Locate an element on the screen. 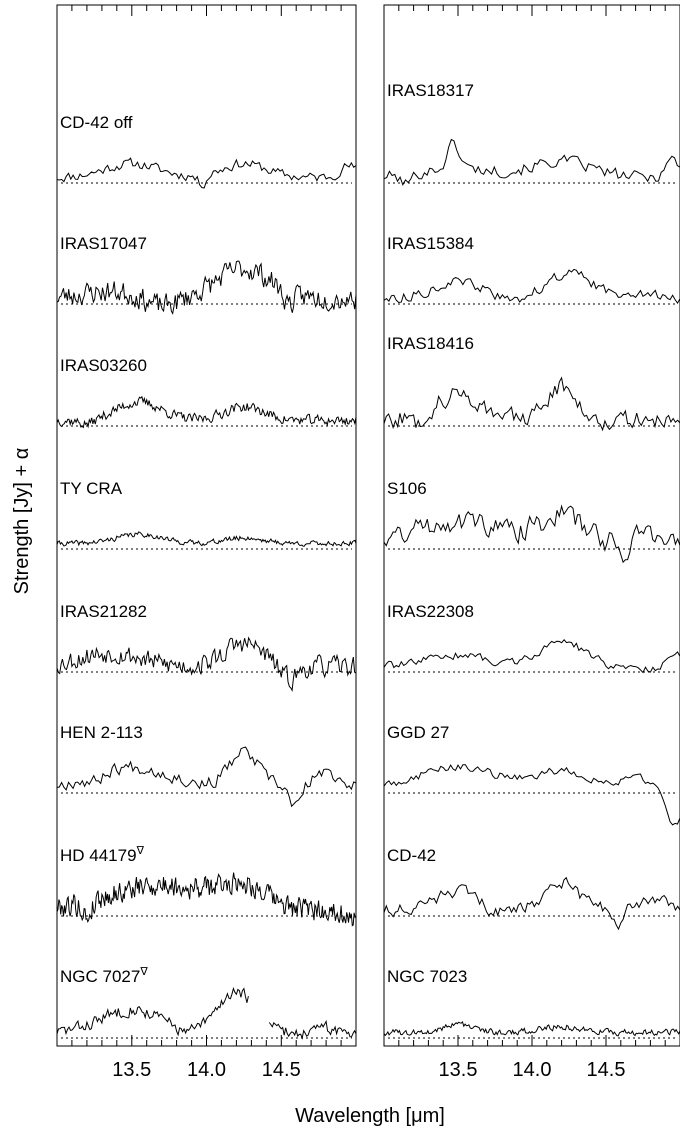  series-label: IRAS17047 is located at coordinates (103, 243).